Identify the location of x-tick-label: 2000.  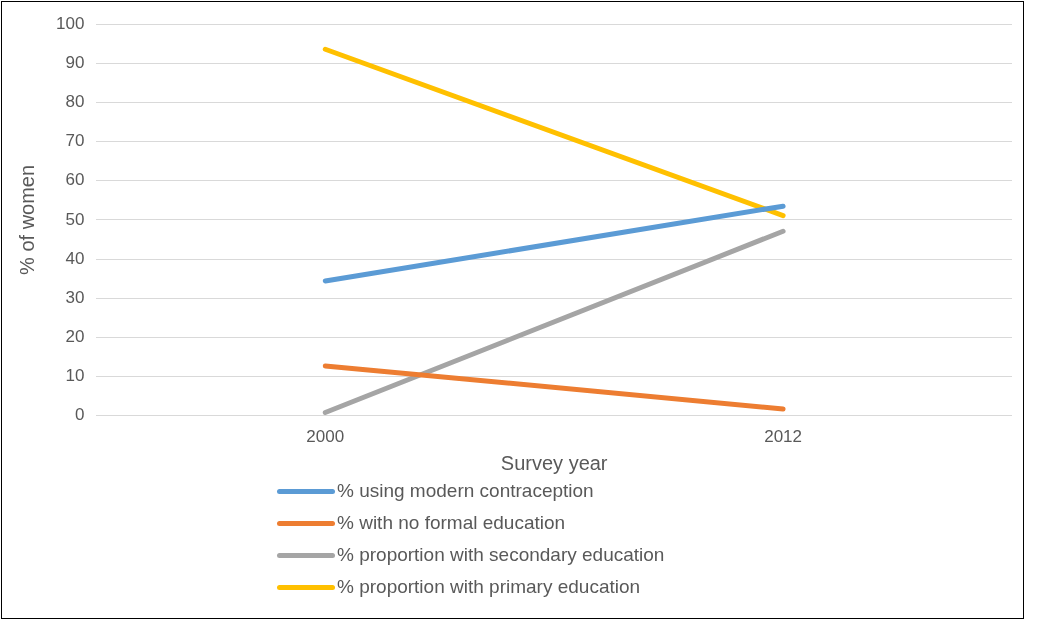
(325, 437).